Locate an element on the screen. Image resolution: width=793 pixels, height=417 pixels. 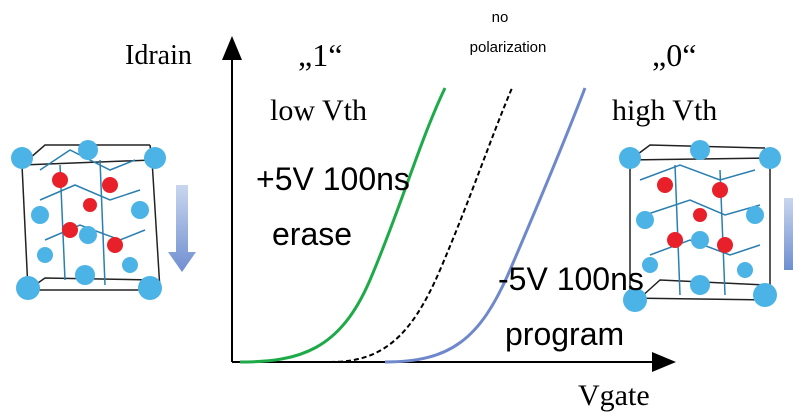
crystal-left is located at coordinates (88, 220).